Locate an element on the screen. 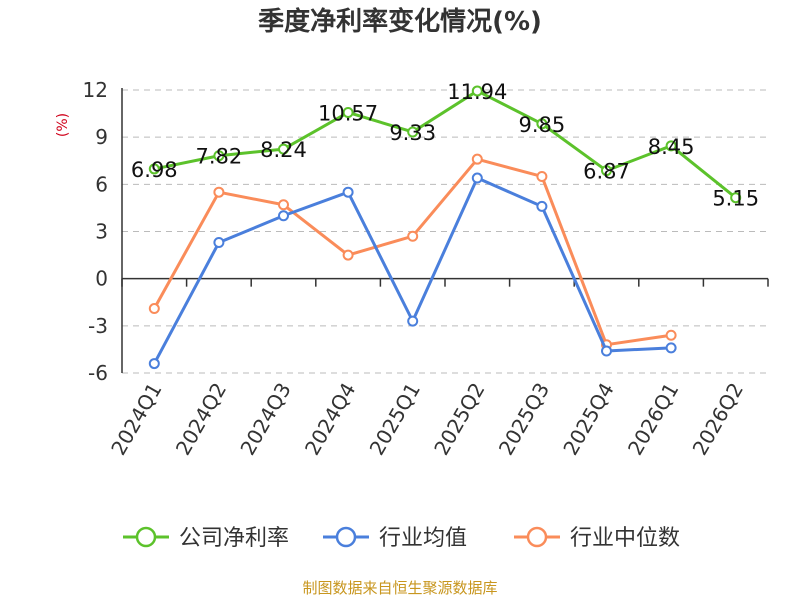 This screenshot has width=800, height=600. x-tick-label-9: 2026Q2 is located at coordinates (718, 419).